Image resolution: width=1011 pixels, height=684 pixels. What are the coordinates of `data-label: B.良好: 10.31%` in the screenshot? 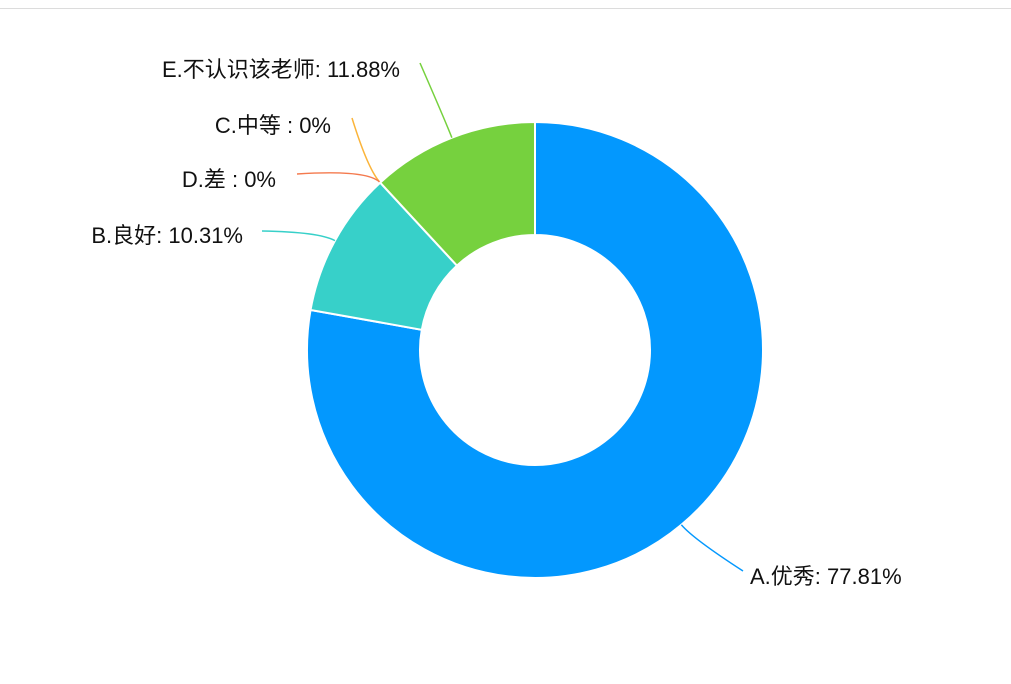 It's located at (167, 235).